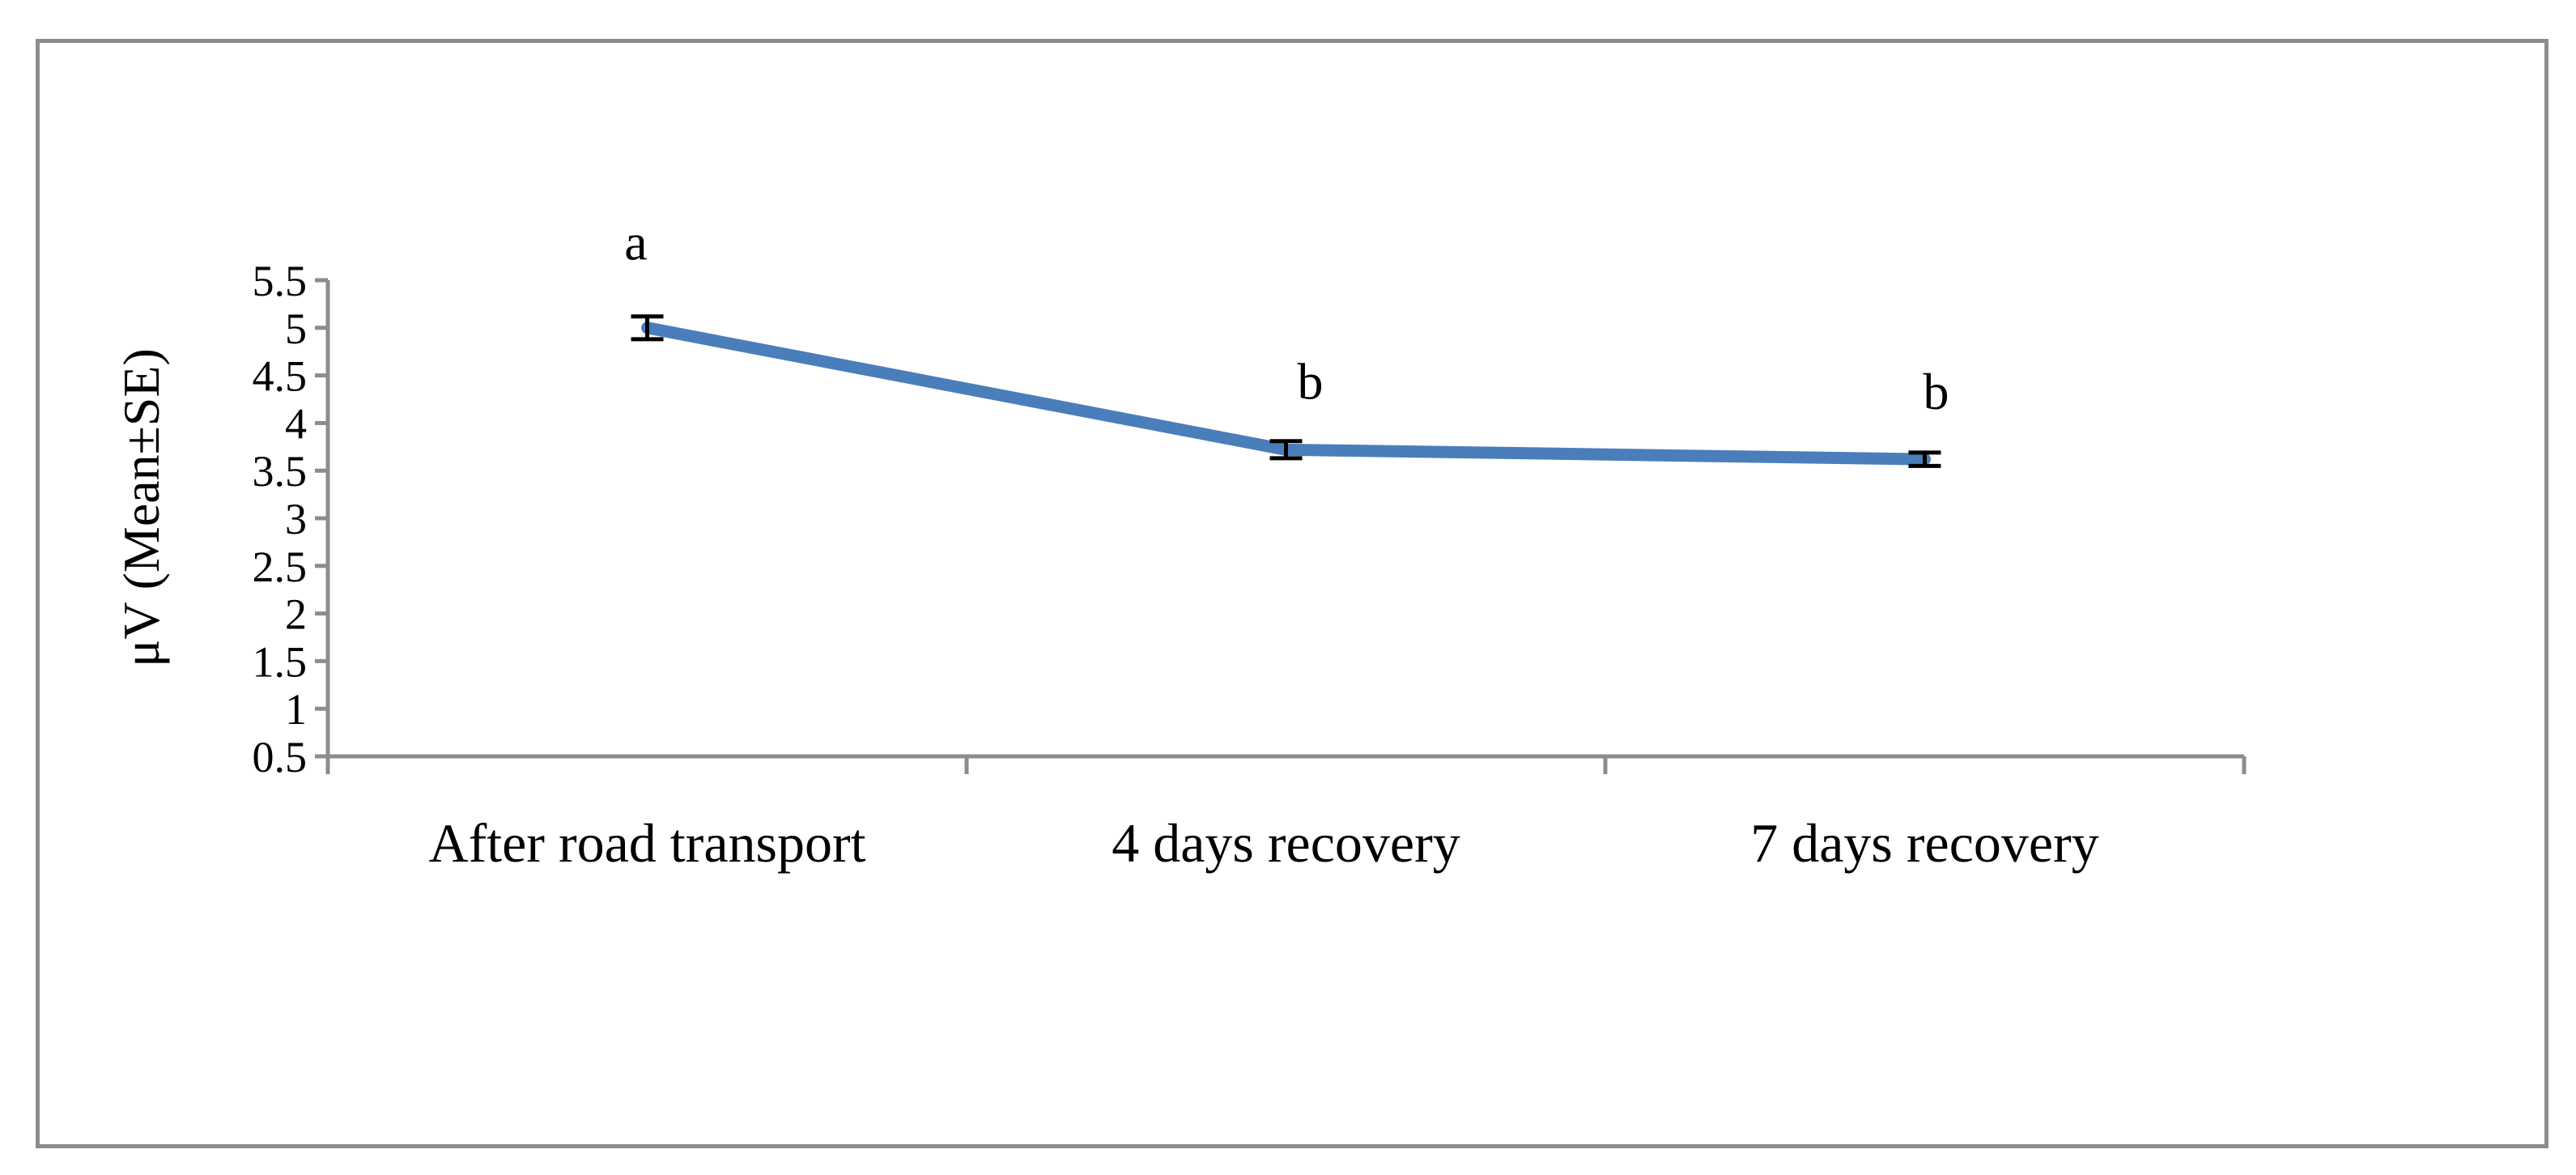 This screenshot has width=2576, height=1175. Describe the element at coordinates (646, 843) in the screenshot. I see `x-tick-label: After road transport` at that location.